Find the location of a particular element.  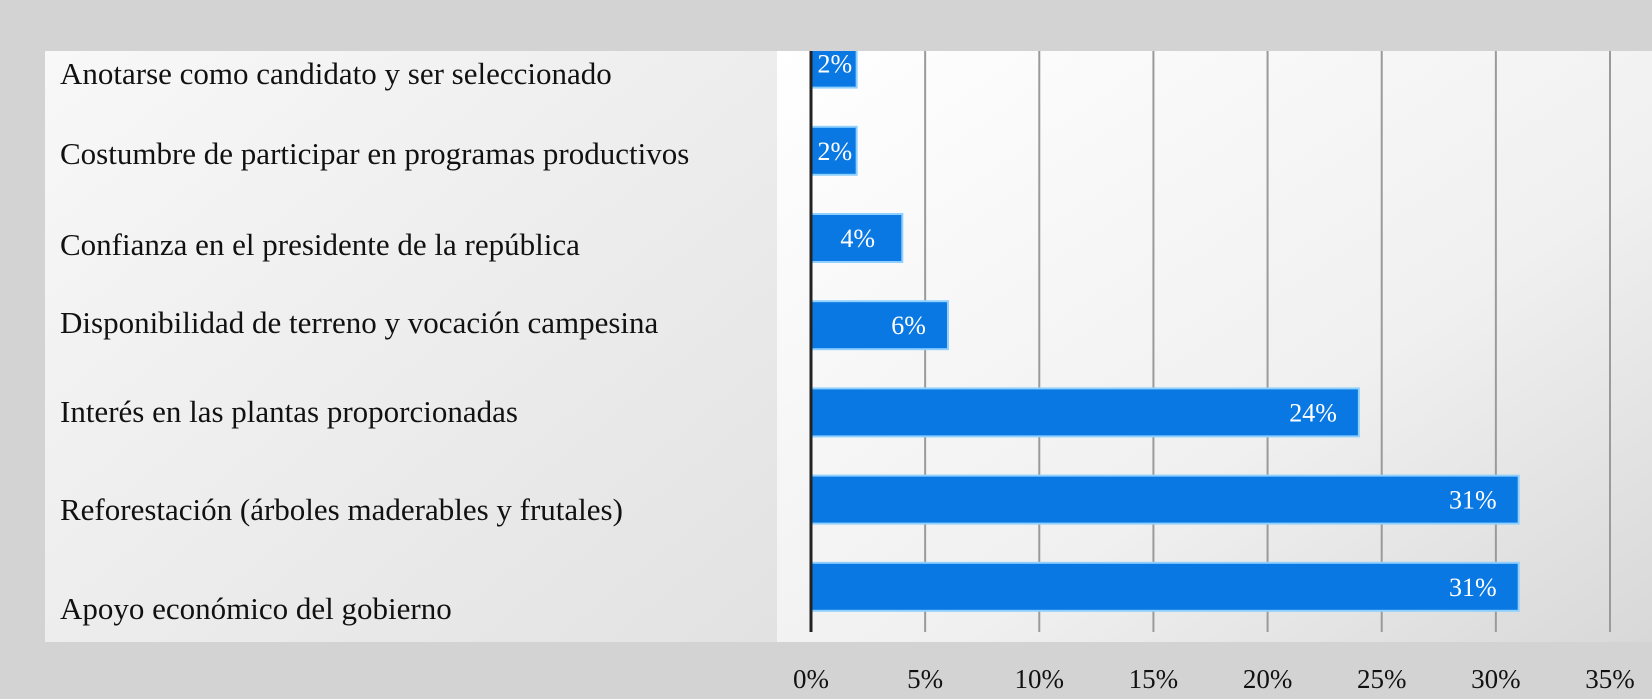

x-tick-label: 20% is located at coordinates (1268, 679).